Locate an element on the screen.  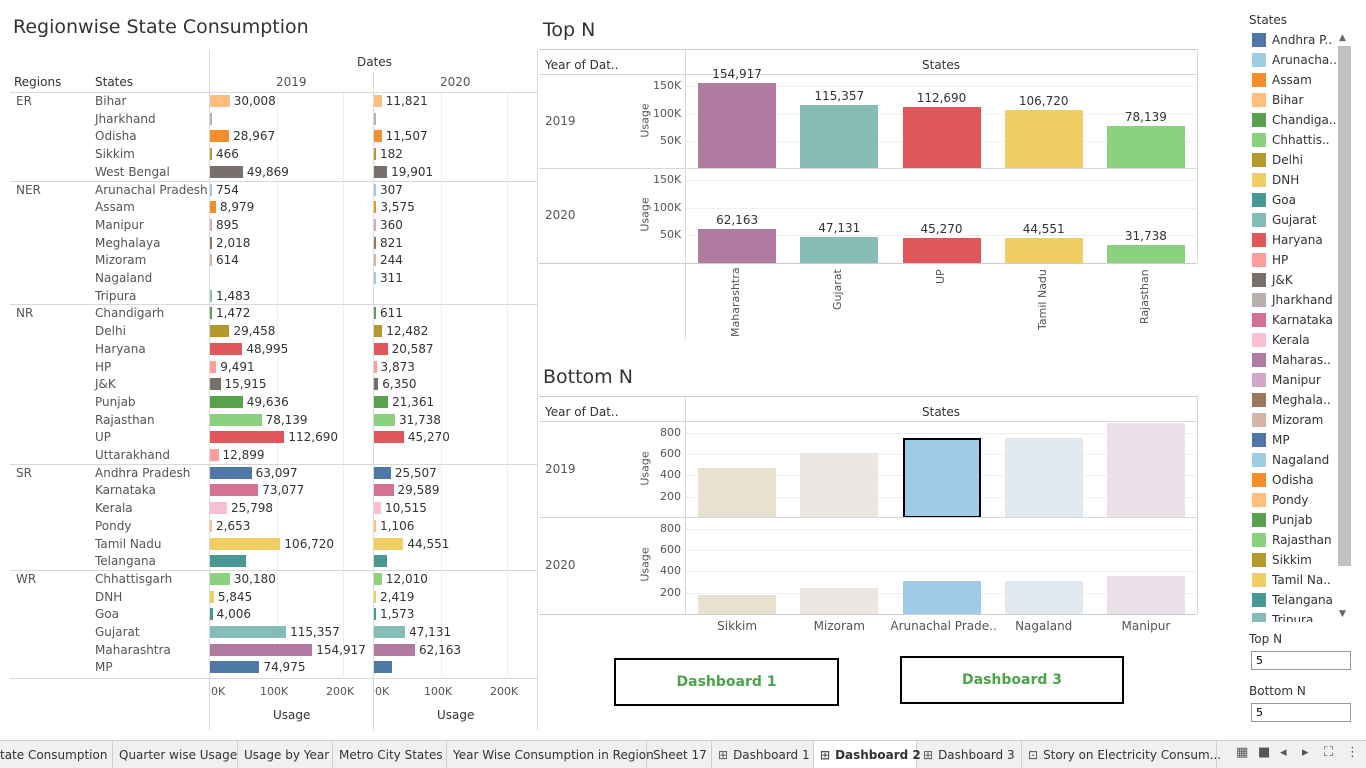
sheet-tab-year-wise-consumption-in-region: Year Wise Consumption in Region is located at coordinates (550, 754).